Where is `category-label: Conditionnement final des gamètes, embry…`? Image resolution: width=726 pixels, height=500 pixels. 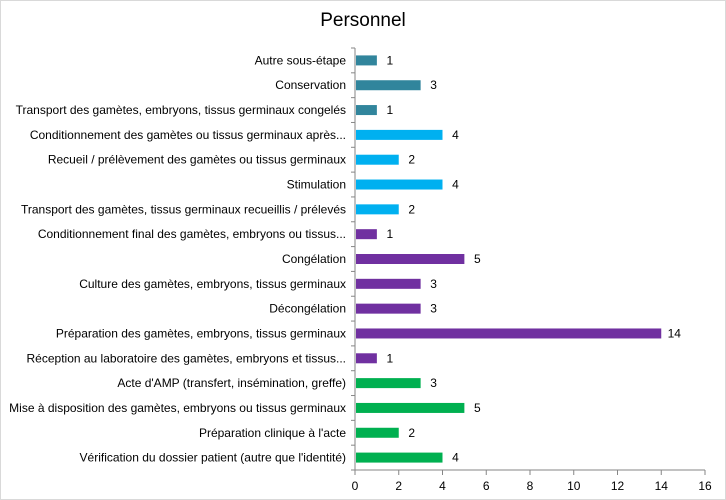
category-label: Conditionnement final des gamètes, embry… is located at coordinates (192, 234).